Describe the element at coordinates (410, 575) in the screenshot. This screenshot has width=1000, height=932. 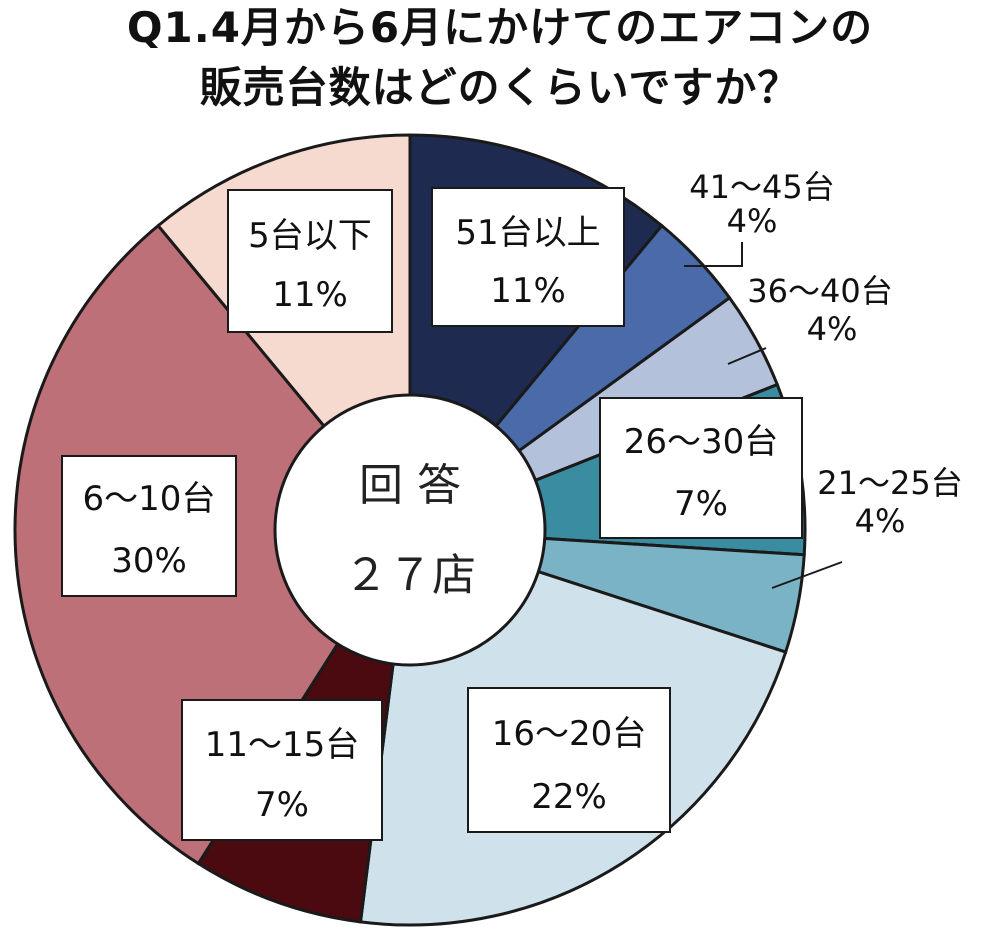
I see `center-line2: ２７店` at that location.